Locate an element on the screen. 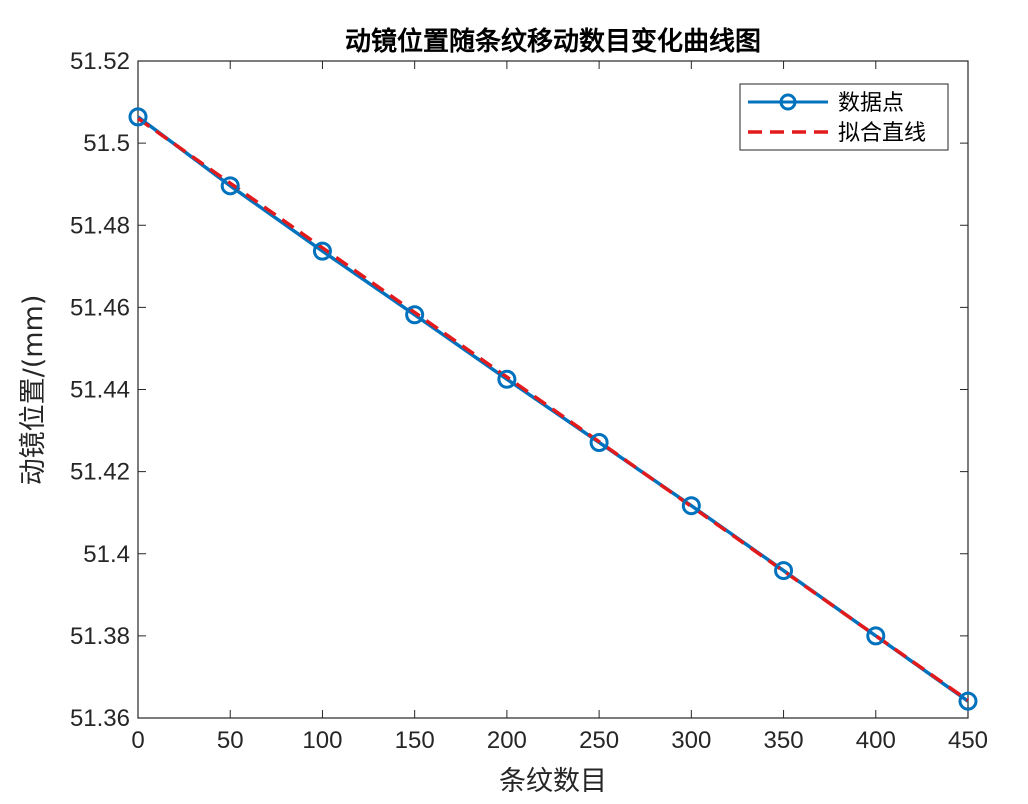  y-tick-label: 51.44 is located at coordinates (100, 390).